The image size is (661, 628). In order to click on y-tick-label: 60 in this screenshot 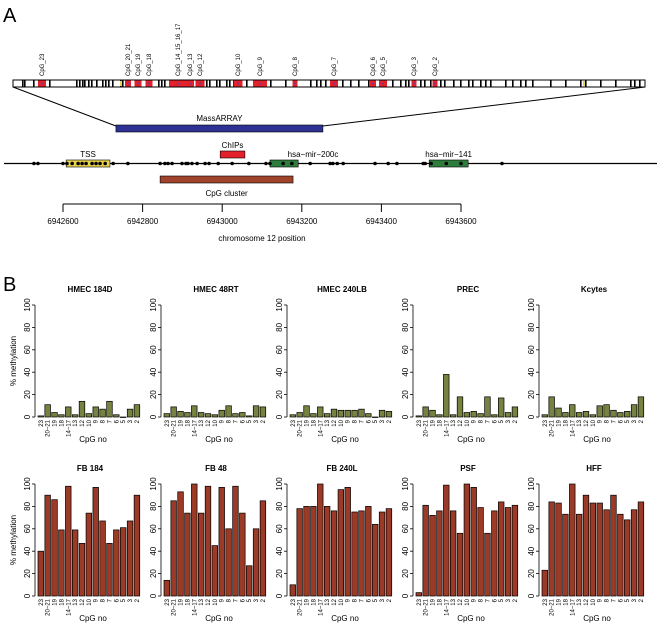, I will do `click(153, 528)`.